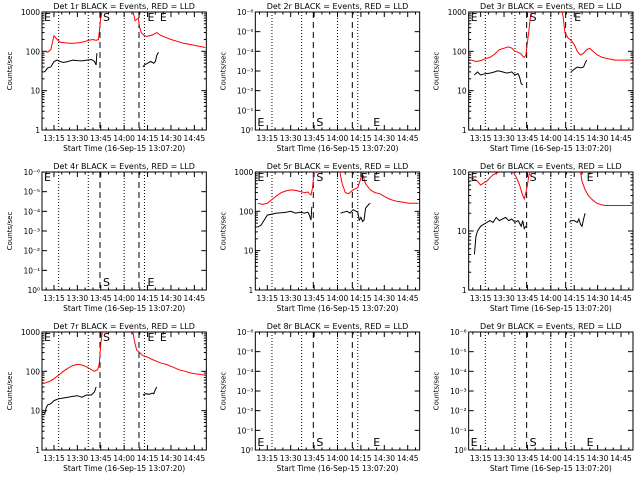 The image size is (640, 480). I want to click on y-tick-label: 10⁰, so click(247, 130).